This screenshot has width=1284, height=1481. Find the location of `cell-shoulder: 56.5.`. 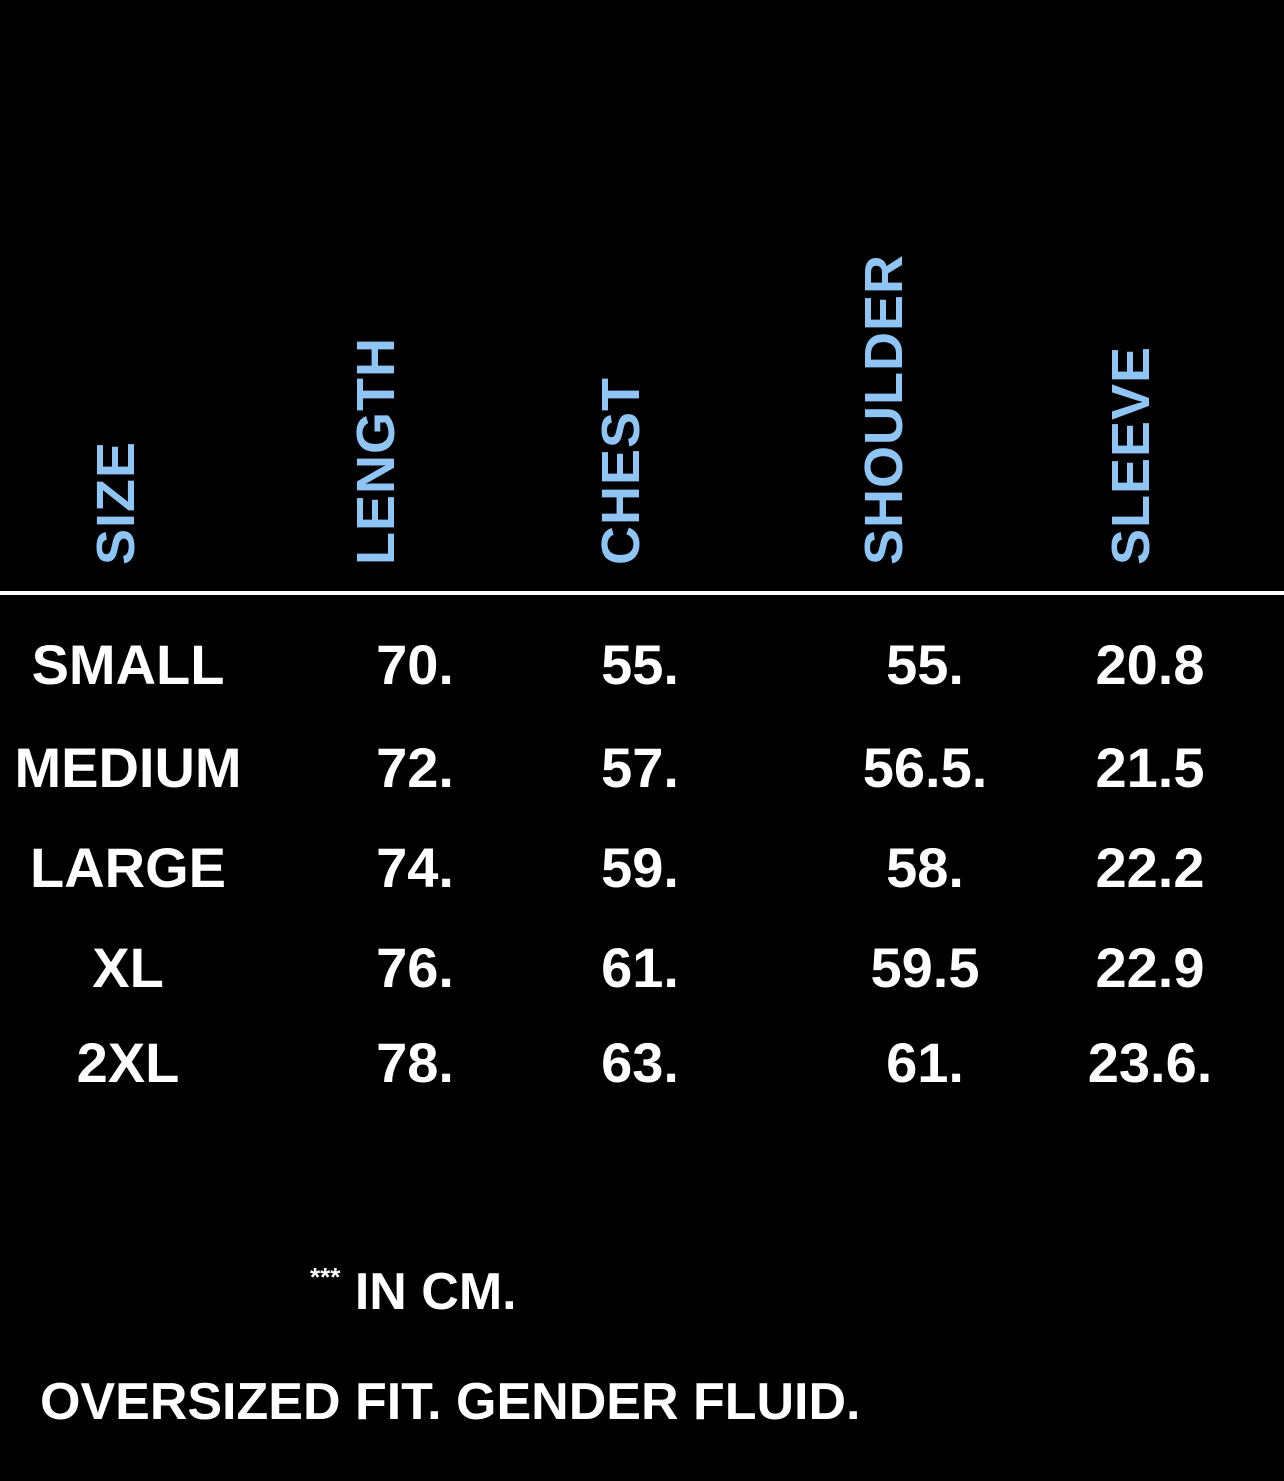

cell-shoulder: 56.5. is located at coordinates (925, 767).